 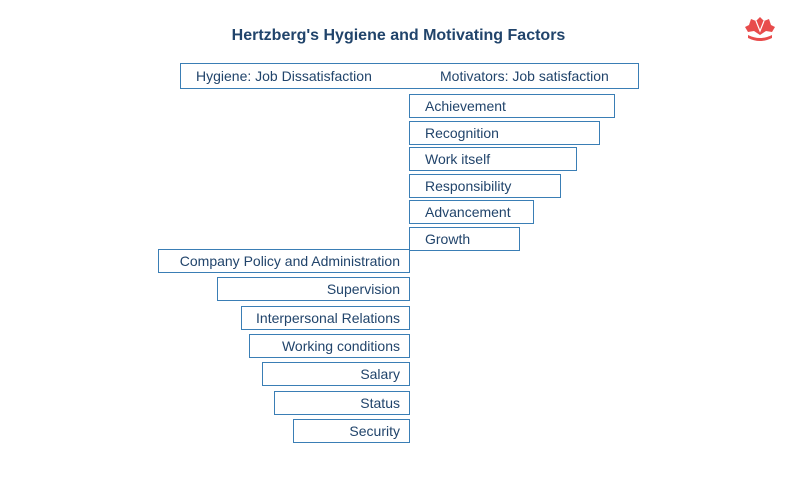 What do you see at coordinates (380, 374) in the screenshot?
I see `hygiene-bar-4-label: Salary` at bounding box center [380, 374].